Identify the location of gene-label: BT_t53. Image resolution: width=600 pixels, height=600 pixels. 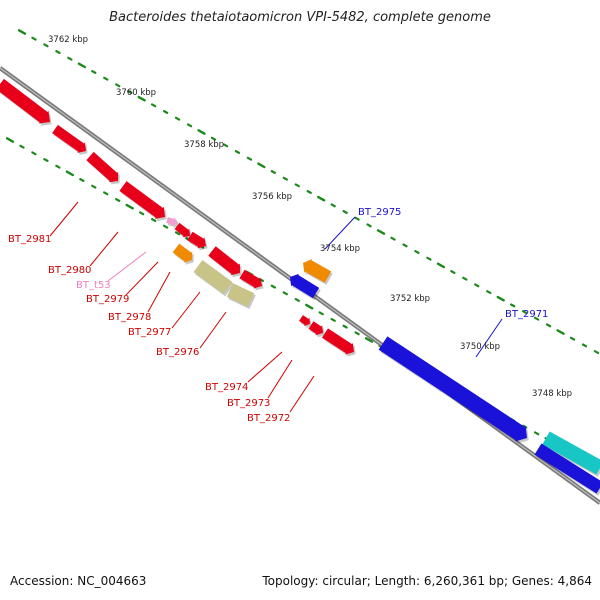
(93, 285).